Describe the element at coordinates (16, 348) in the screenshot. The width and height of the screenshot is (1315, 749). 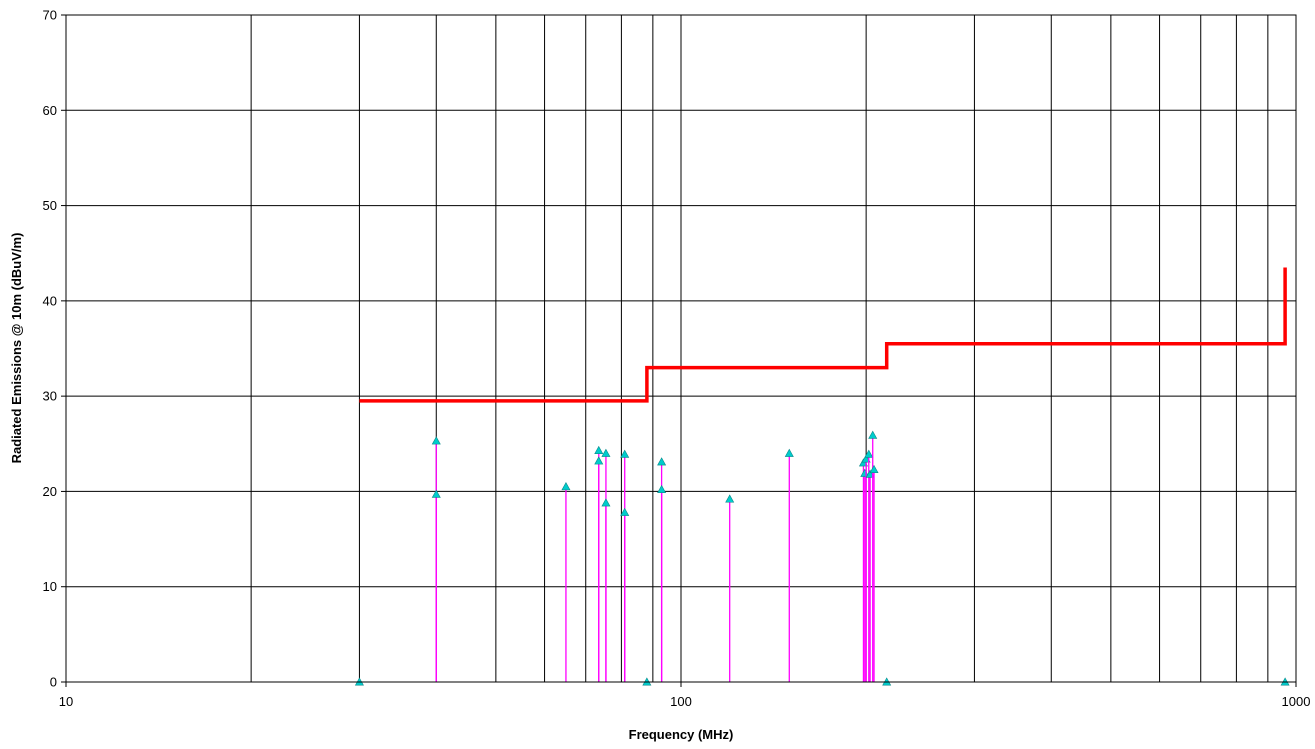
I see `y-axis-title: Radiated Emissions @ 10m (dBuV/m)` at that location.